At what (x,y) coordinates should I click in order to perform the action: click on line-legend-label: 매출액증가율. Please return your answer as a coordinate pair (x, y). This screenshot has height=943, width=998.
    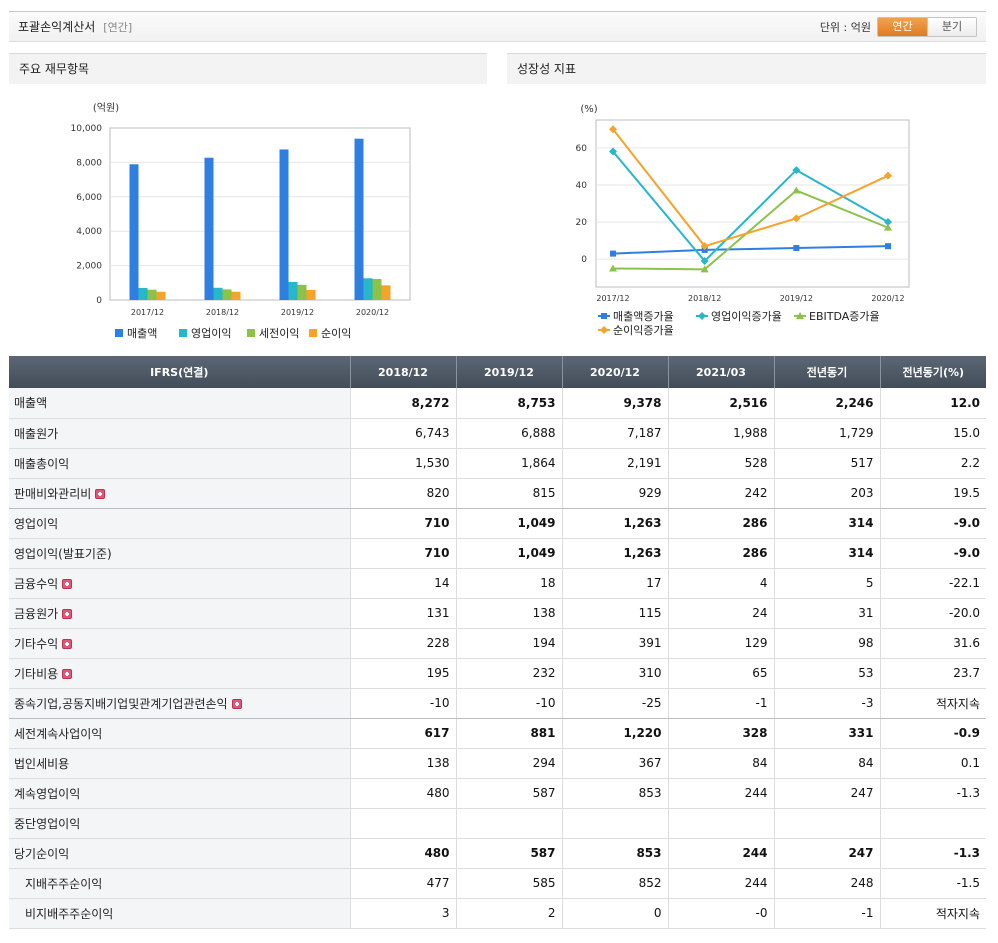
    Looking at the image, I should click on (643, 316).